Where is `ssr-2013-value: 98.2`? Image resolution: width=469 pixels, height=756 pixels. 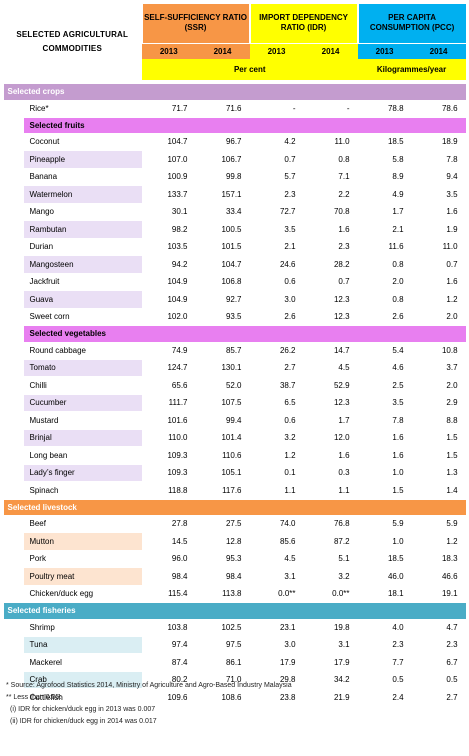 ssr-2013-value: 98.2 is located at coordinates (168, 229).